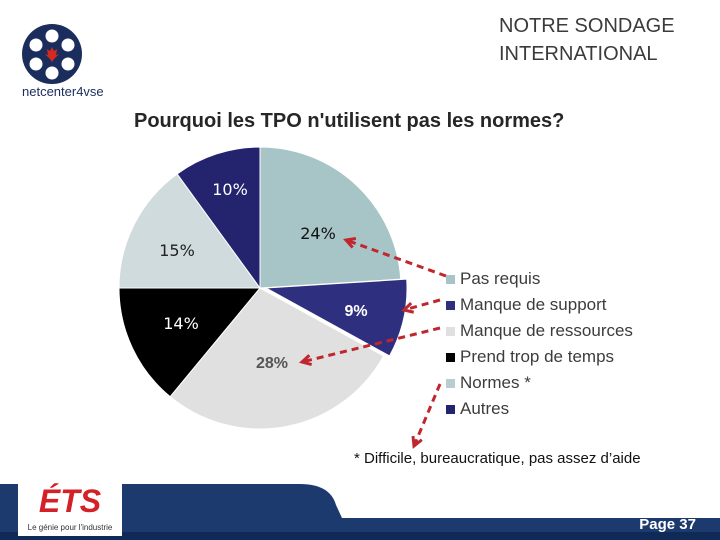 The image size is (720, 540). I want to click on legend-label: Prend trop de temps, so click(537, 356).